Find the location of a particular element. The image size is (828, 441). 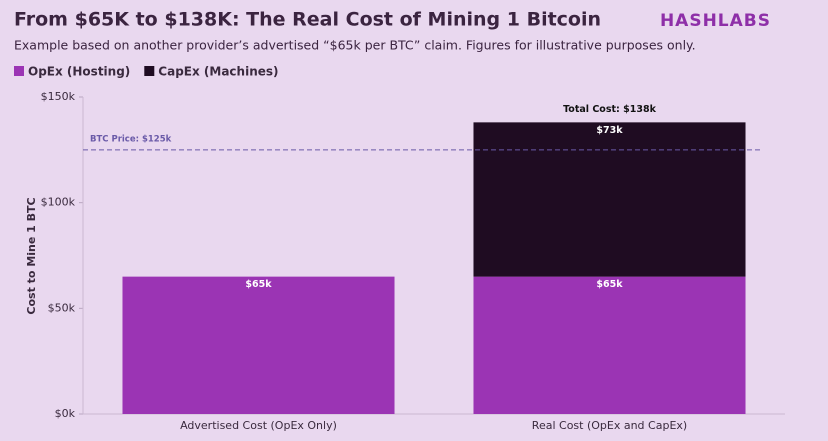

y-tick-label: $150k is located at coordinates (58, 96).